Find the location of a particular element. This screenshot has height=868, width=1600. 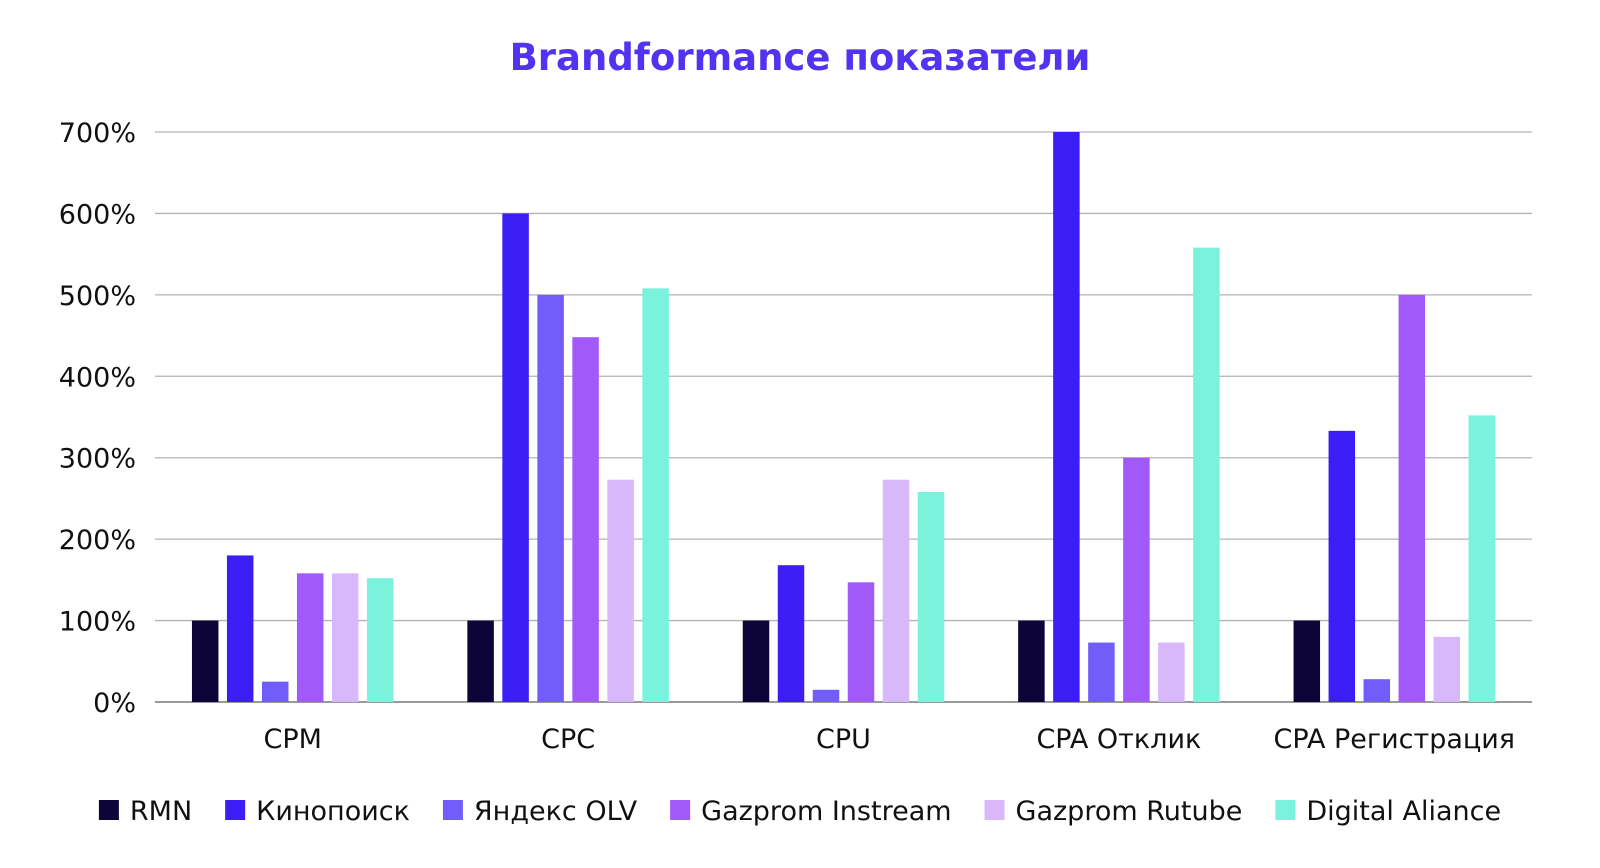

y-axis-ticks: 0% 100% 200% 300% 400% 500% 600% 700% is located at coordinates (97, 418).